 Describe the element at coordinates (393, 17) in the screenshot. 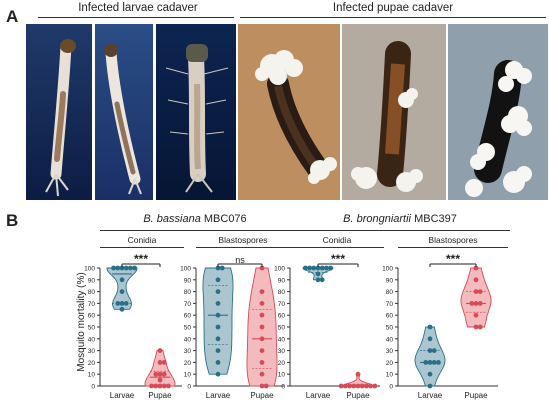

I see `pupae-group-rule` at that location.